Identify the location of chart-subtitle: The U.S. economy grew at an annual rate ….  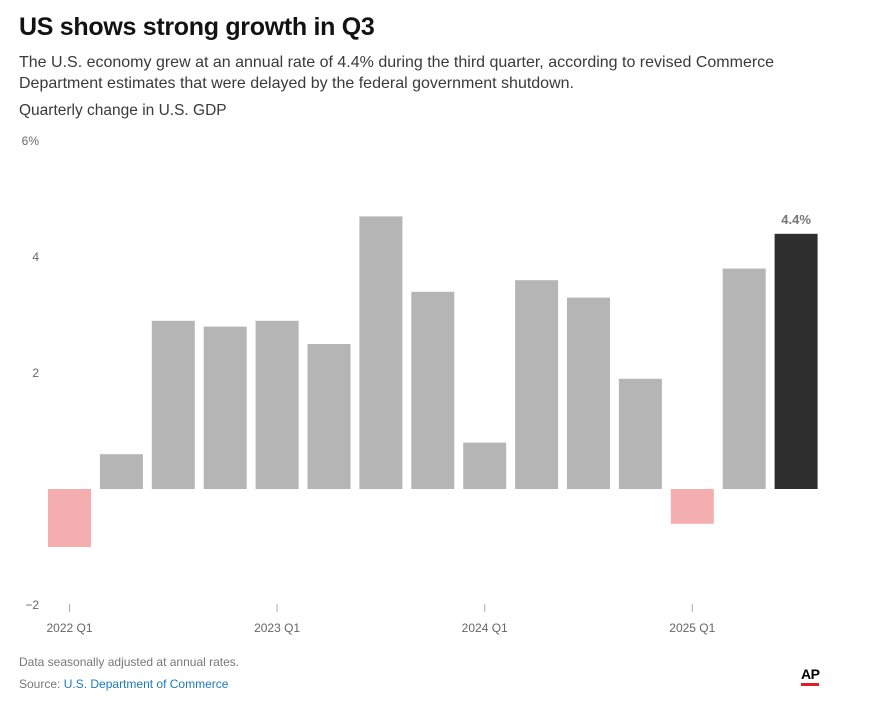
(397, 73).